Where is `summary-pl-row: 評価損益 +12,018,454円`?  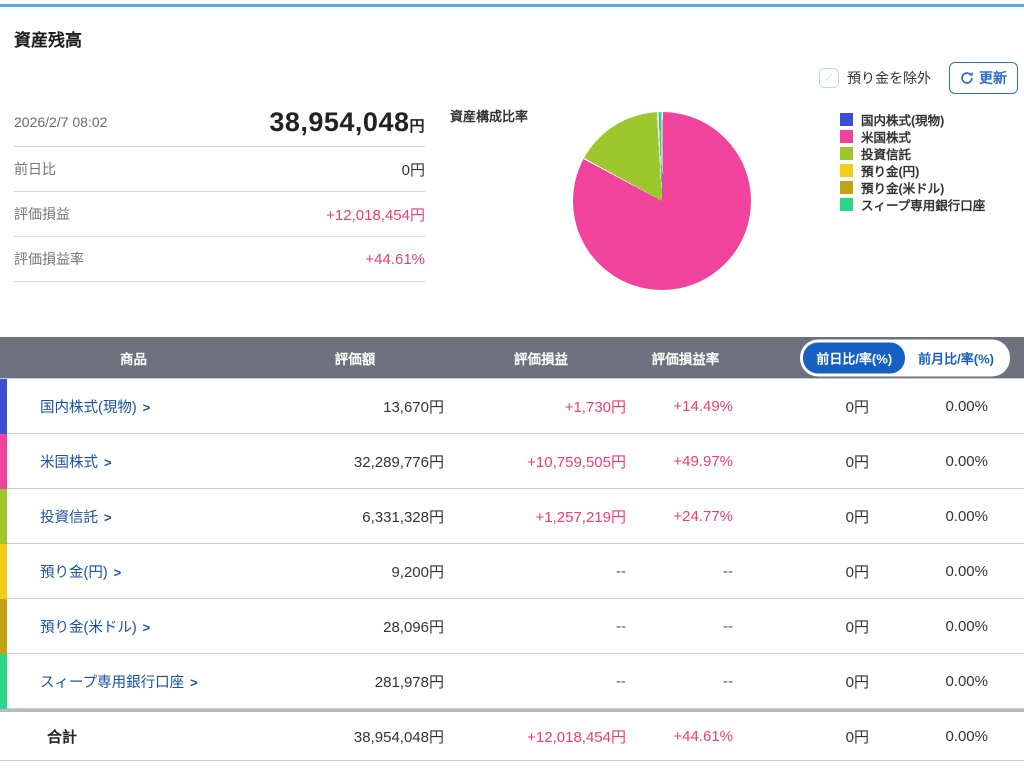 summary-pl-row: 評価損益 +12,018,454円 is located at coordinates (219, 214).